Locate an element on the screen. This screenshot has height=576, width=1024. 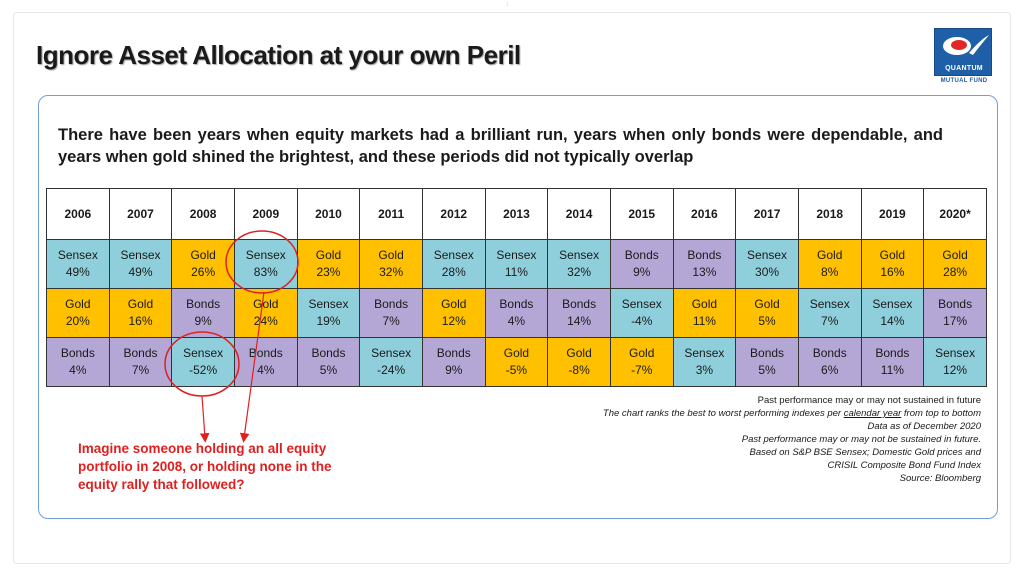
asset-return: 12% is located at coordinates (453, 321).